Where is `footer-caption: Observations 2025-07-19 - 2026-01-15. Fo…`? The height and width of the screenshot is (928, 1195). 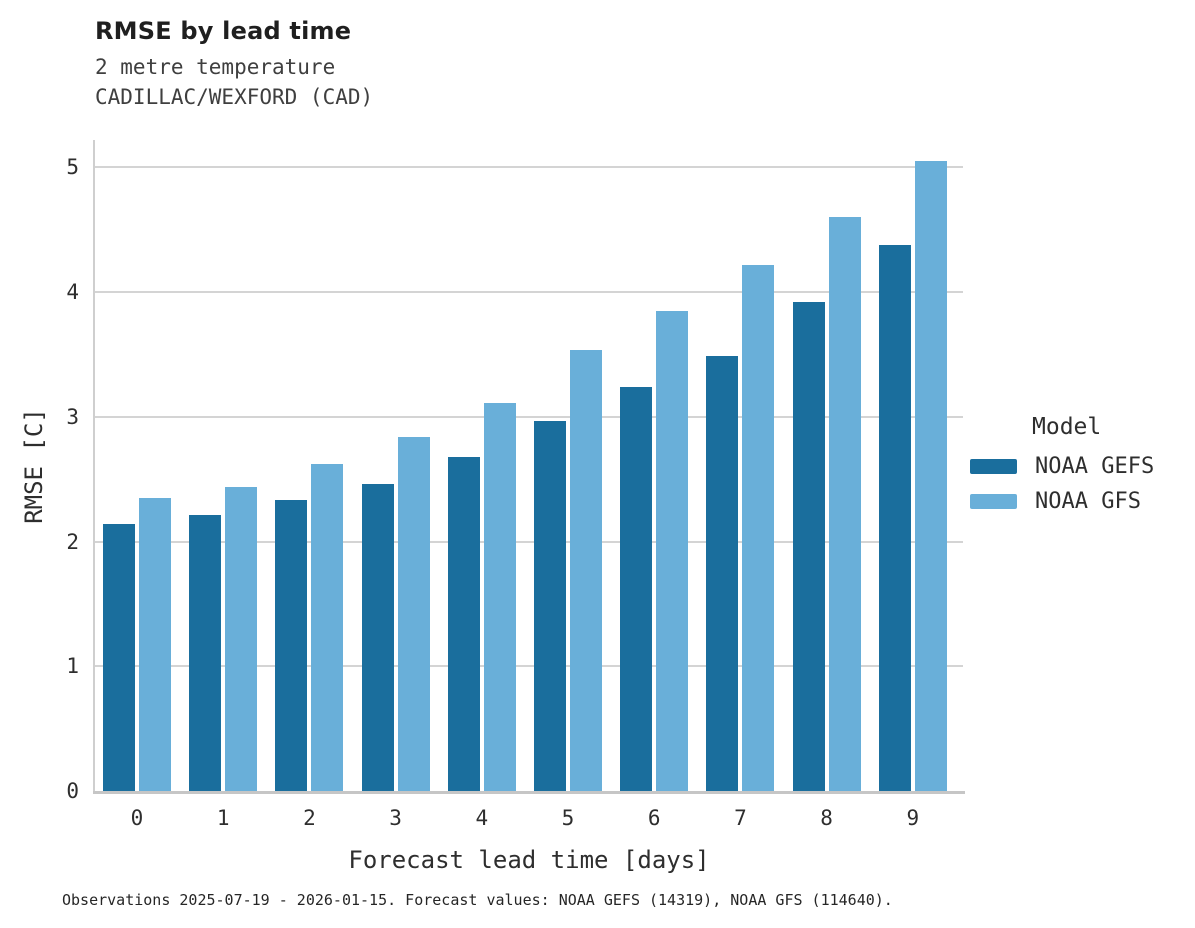 footer-caption: Observations 2025-07-19 - 2026-01-15. Fo… is located at coordinates (477, 900).